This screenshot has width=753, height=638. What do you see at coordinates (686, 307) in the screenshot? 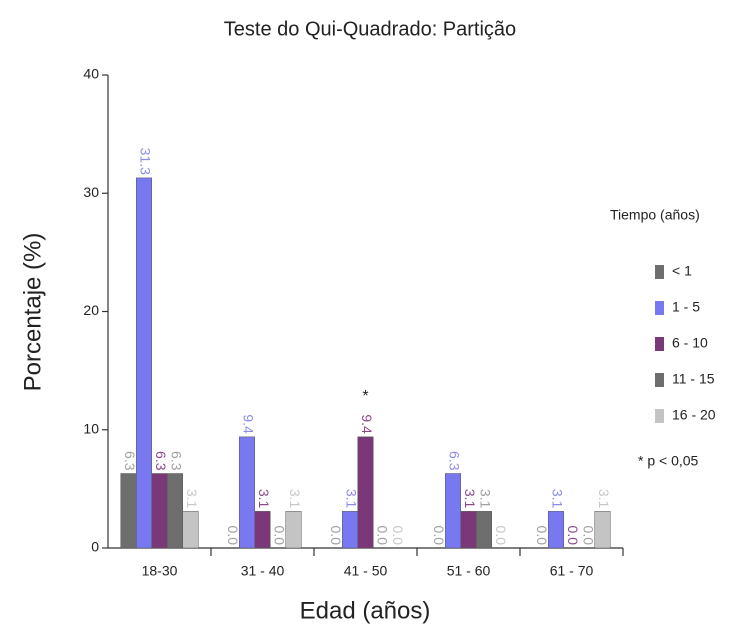
I see `legend-label: 1 - 5` at bounding box center [686, 307].